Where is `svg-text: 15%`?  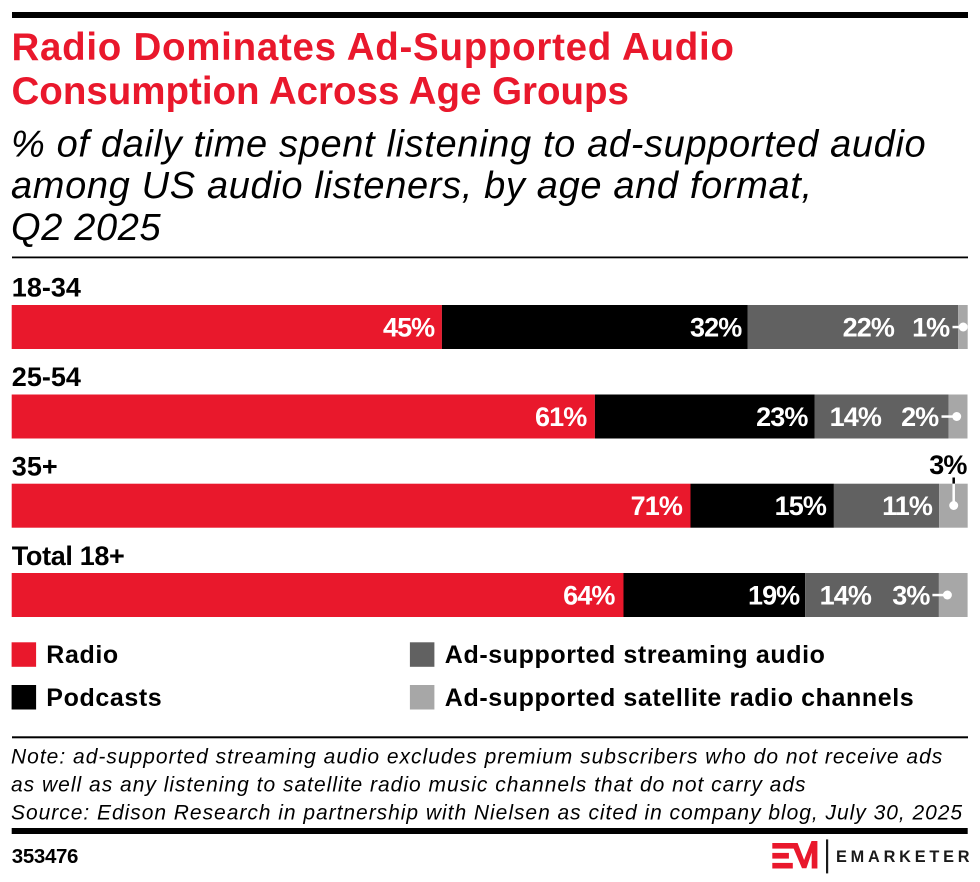 svg-text: 15% is located at coordinates (801, 506).